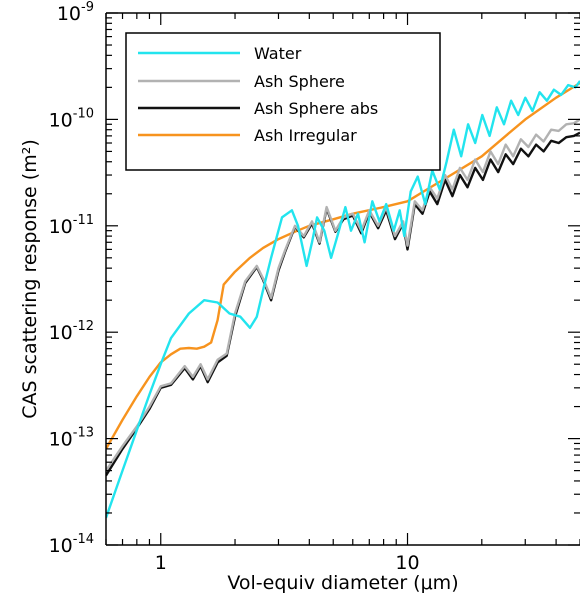 The height and width of the screenshot is (597, 580). Describe the element at coordinates (30, 278) in the screenshot. I see `y-axis-title: CAS scattering response (m²)` at that location.